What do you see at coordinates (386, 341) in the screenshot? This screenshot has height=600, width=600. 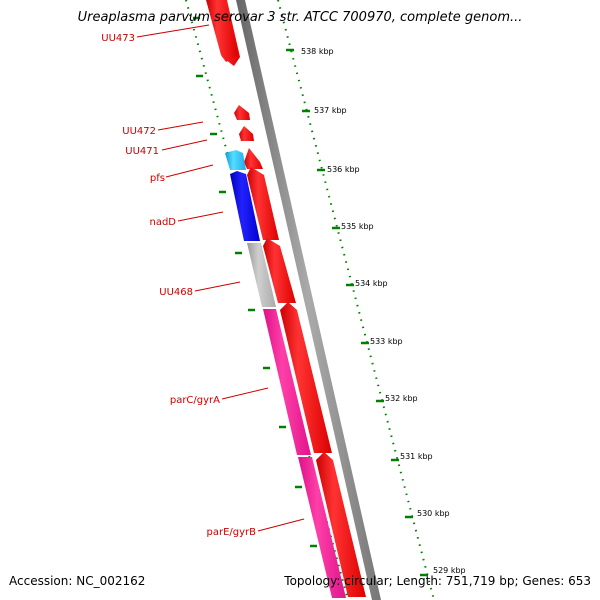 I see `scale-label: 533 kbp` at bounding box center [386, 341].